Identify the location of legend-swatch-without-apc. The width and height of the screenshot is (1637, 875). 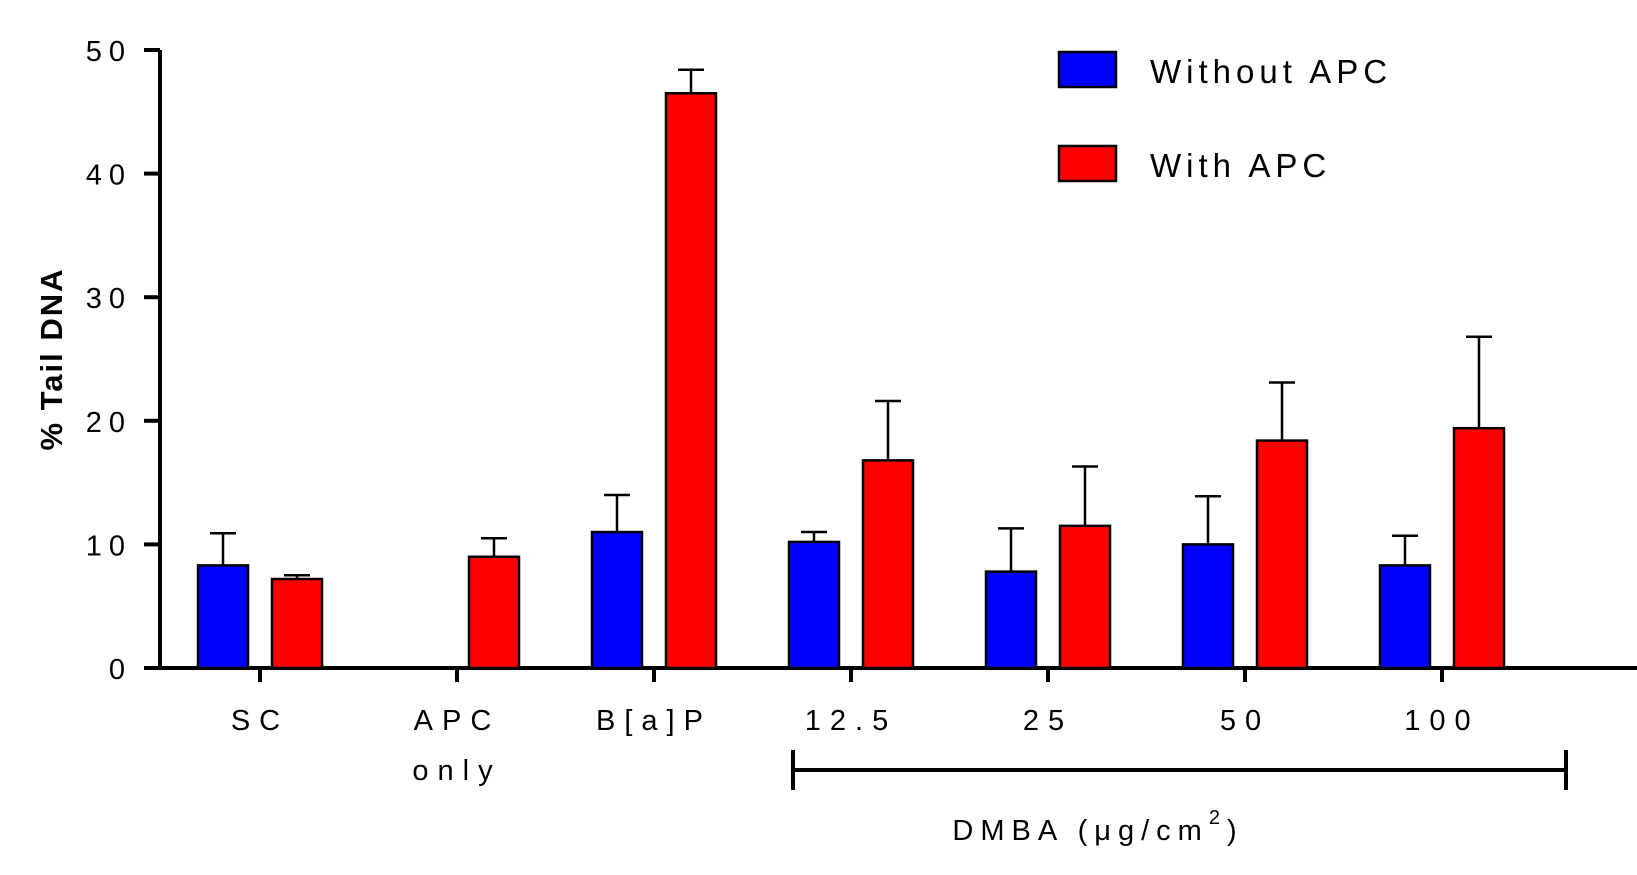
(1087, 69).